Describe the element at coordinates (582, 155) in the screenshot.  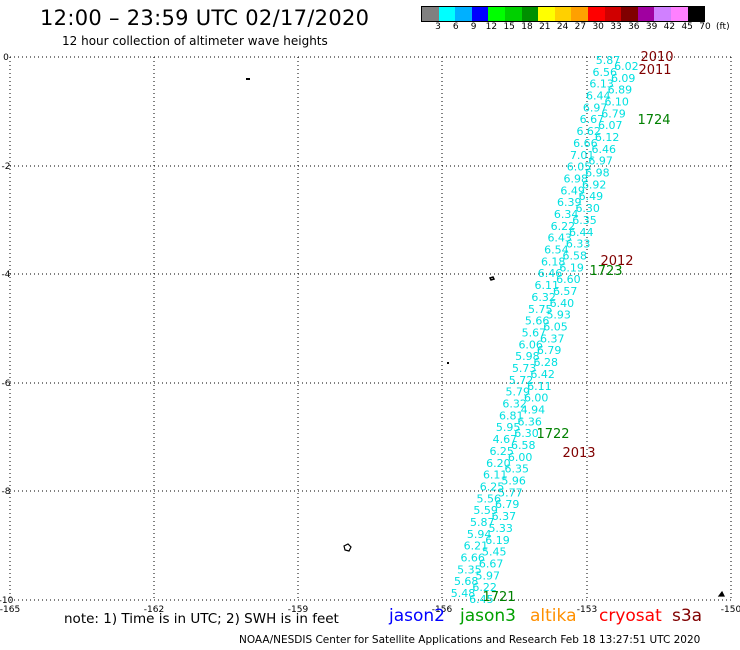
I see `wave-height-value: 7.01` at that location.